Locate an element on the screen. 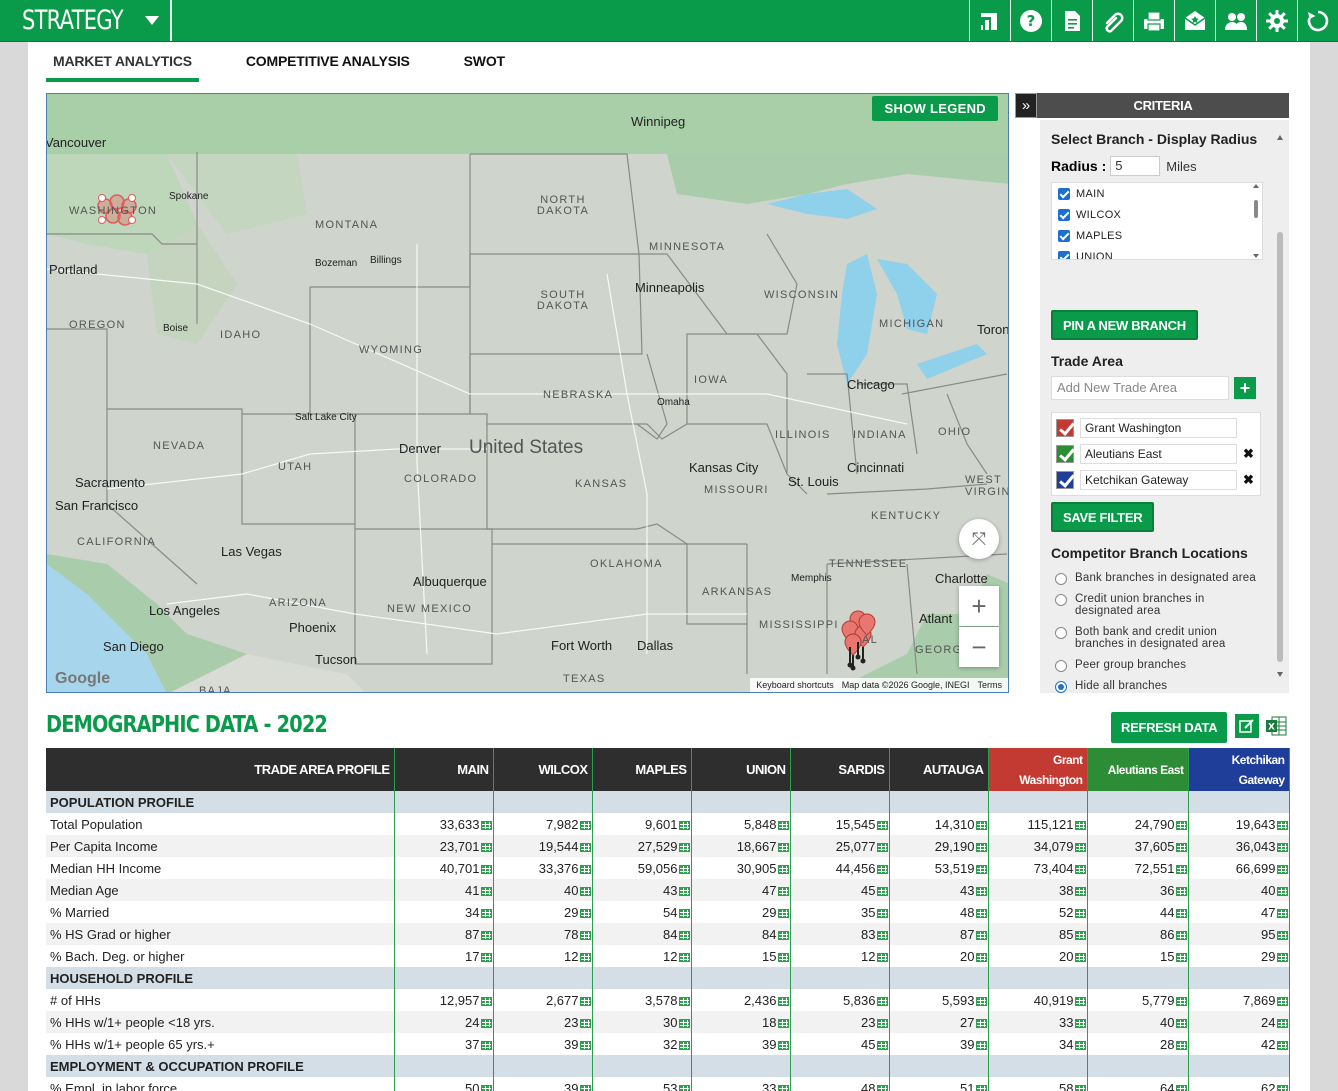  keyboard-shortcuts-link: Keyboard shortcuts is located at coordinates (795, 685).